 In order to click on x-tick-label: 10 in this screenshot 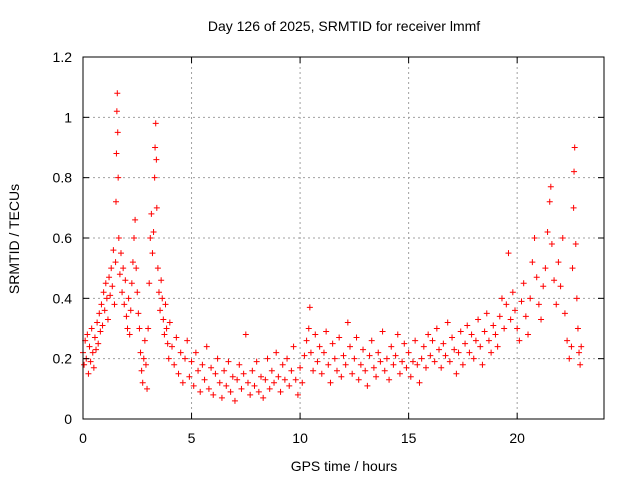, I will do `click(300, 438)`.